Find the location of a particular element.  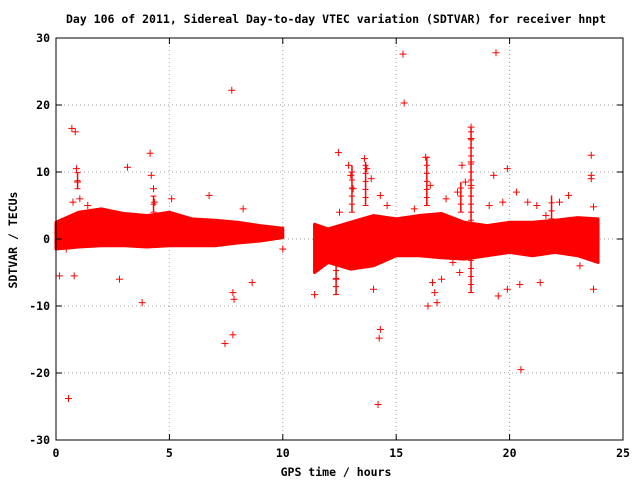

x-tick-label: 0 is located at coordinates (56, 453).